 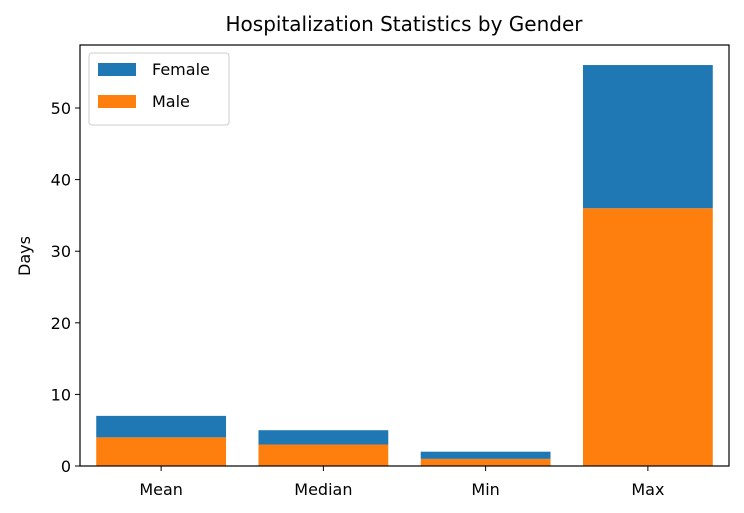 I want to click on y-tick-label: 20, so click(x=61, y=323).